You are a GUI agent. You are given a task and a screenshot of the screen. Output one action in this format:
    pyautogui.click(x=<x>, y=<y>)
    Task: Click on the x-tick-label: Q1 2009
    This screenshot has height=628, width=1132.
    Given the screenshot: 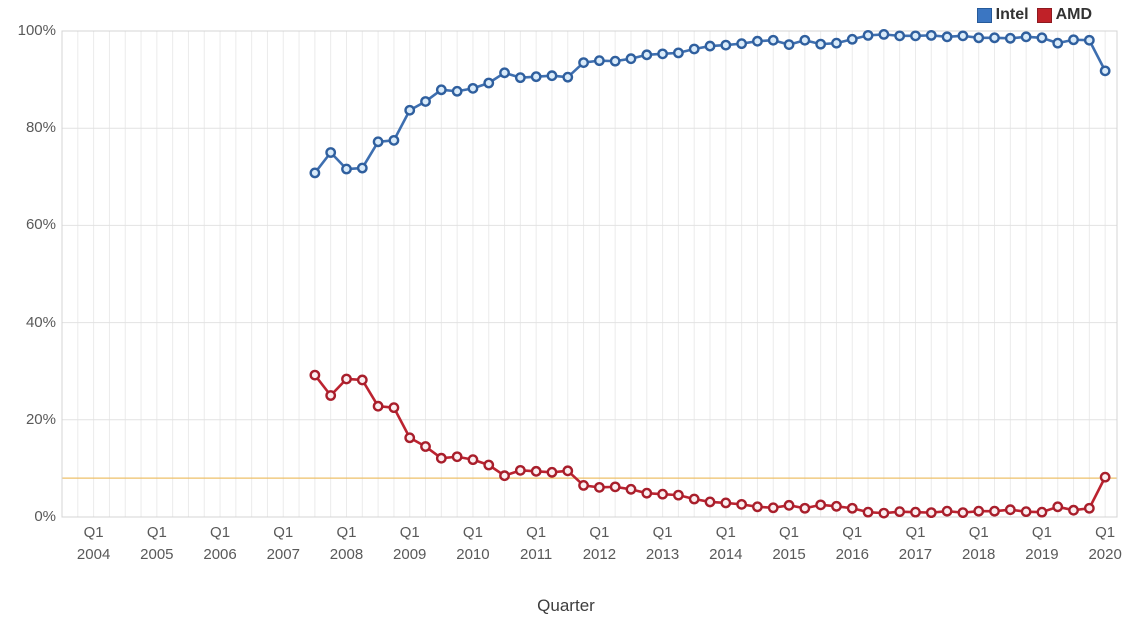 What is the action you would take?
    pyautogui.click(x=410, y=543)
    